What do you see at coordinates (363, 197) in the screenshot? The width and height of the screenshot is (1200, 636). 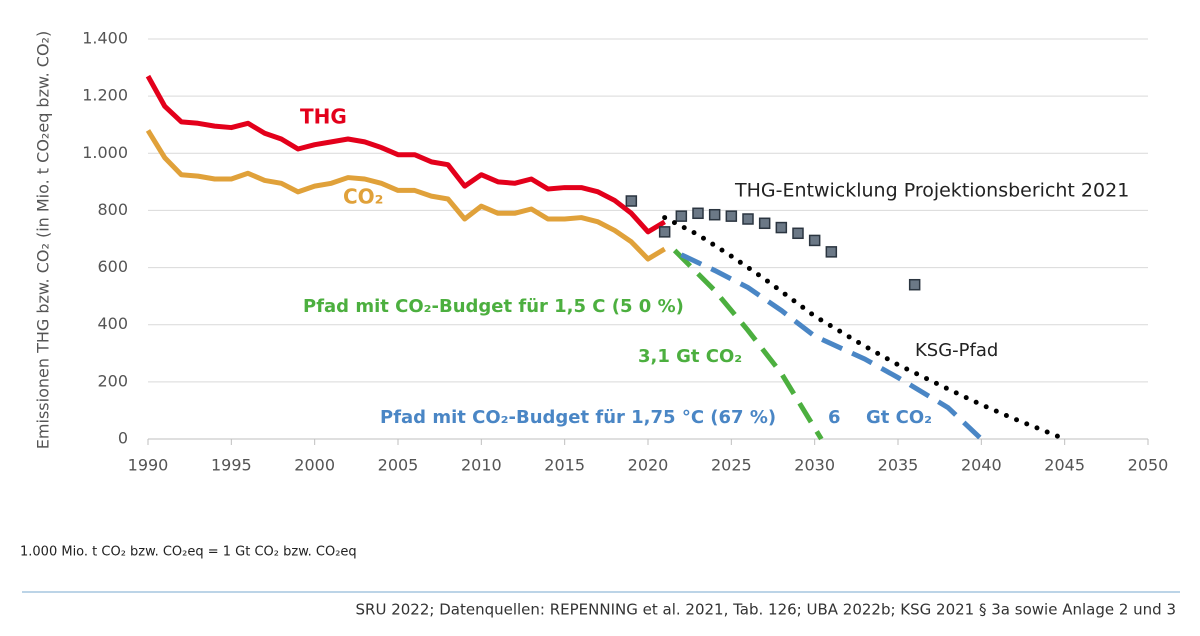 I see `annotation: CO₂` at bounding box center [363, 197].